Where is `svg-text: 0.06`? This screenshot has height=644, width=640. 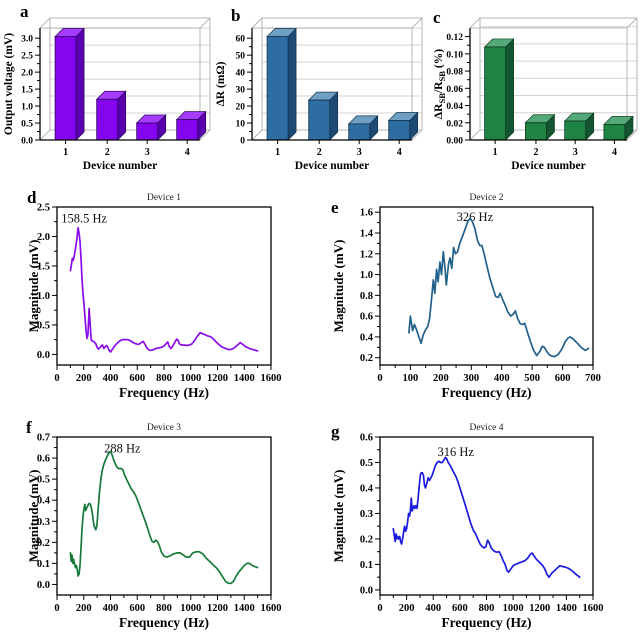
svg-text: 0.06 is located at coordinates (454, 90).